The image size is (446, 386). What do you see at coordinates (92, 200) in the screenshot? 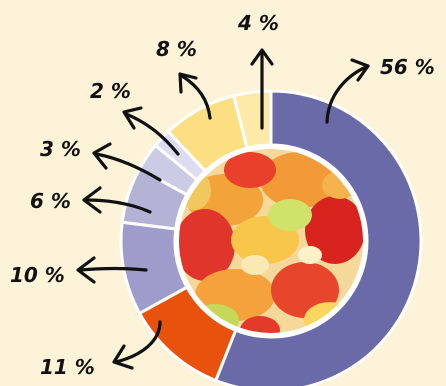
I see `arrow-6-head` at bounding box center [92, 200].